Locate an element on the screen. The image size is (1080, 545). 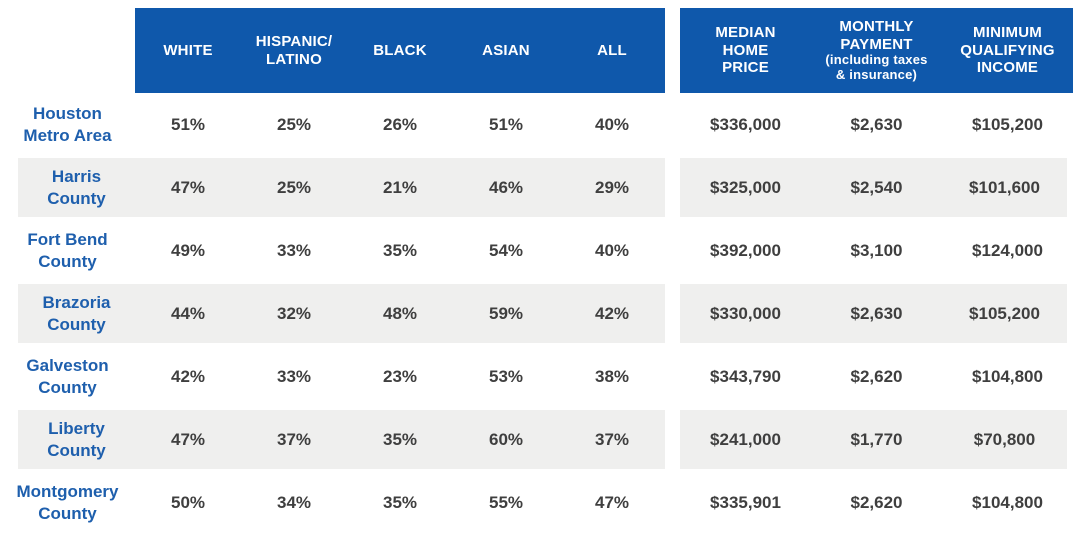
row-label: Brazoria County is located at coordinates (67, 313).